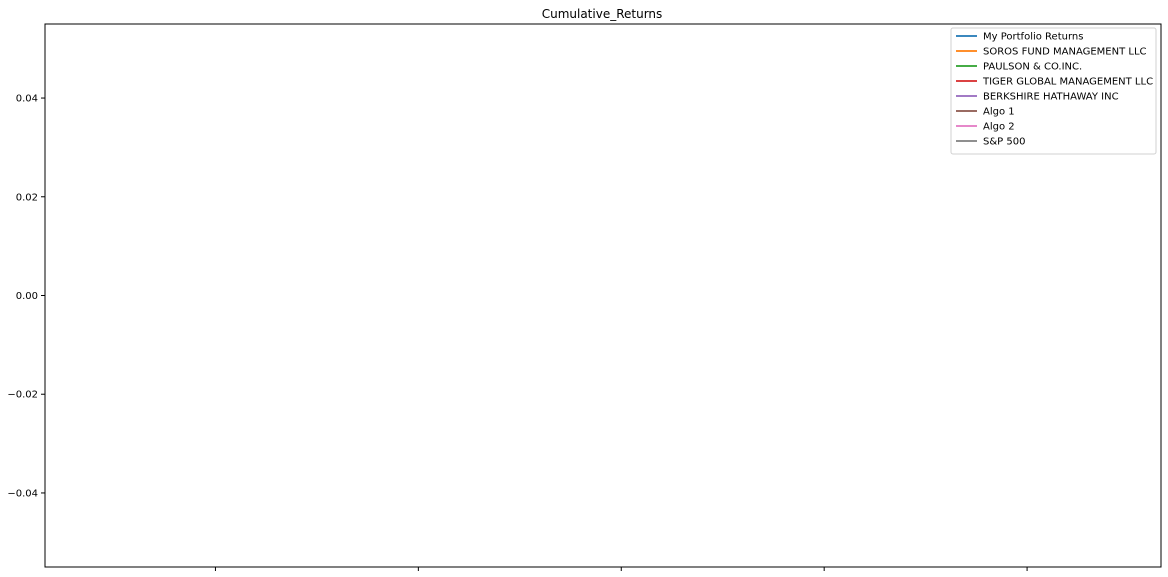 This screenshot has height=577, width=1168. I want to click on y-tick-label: 0.00, so click(27, 296).